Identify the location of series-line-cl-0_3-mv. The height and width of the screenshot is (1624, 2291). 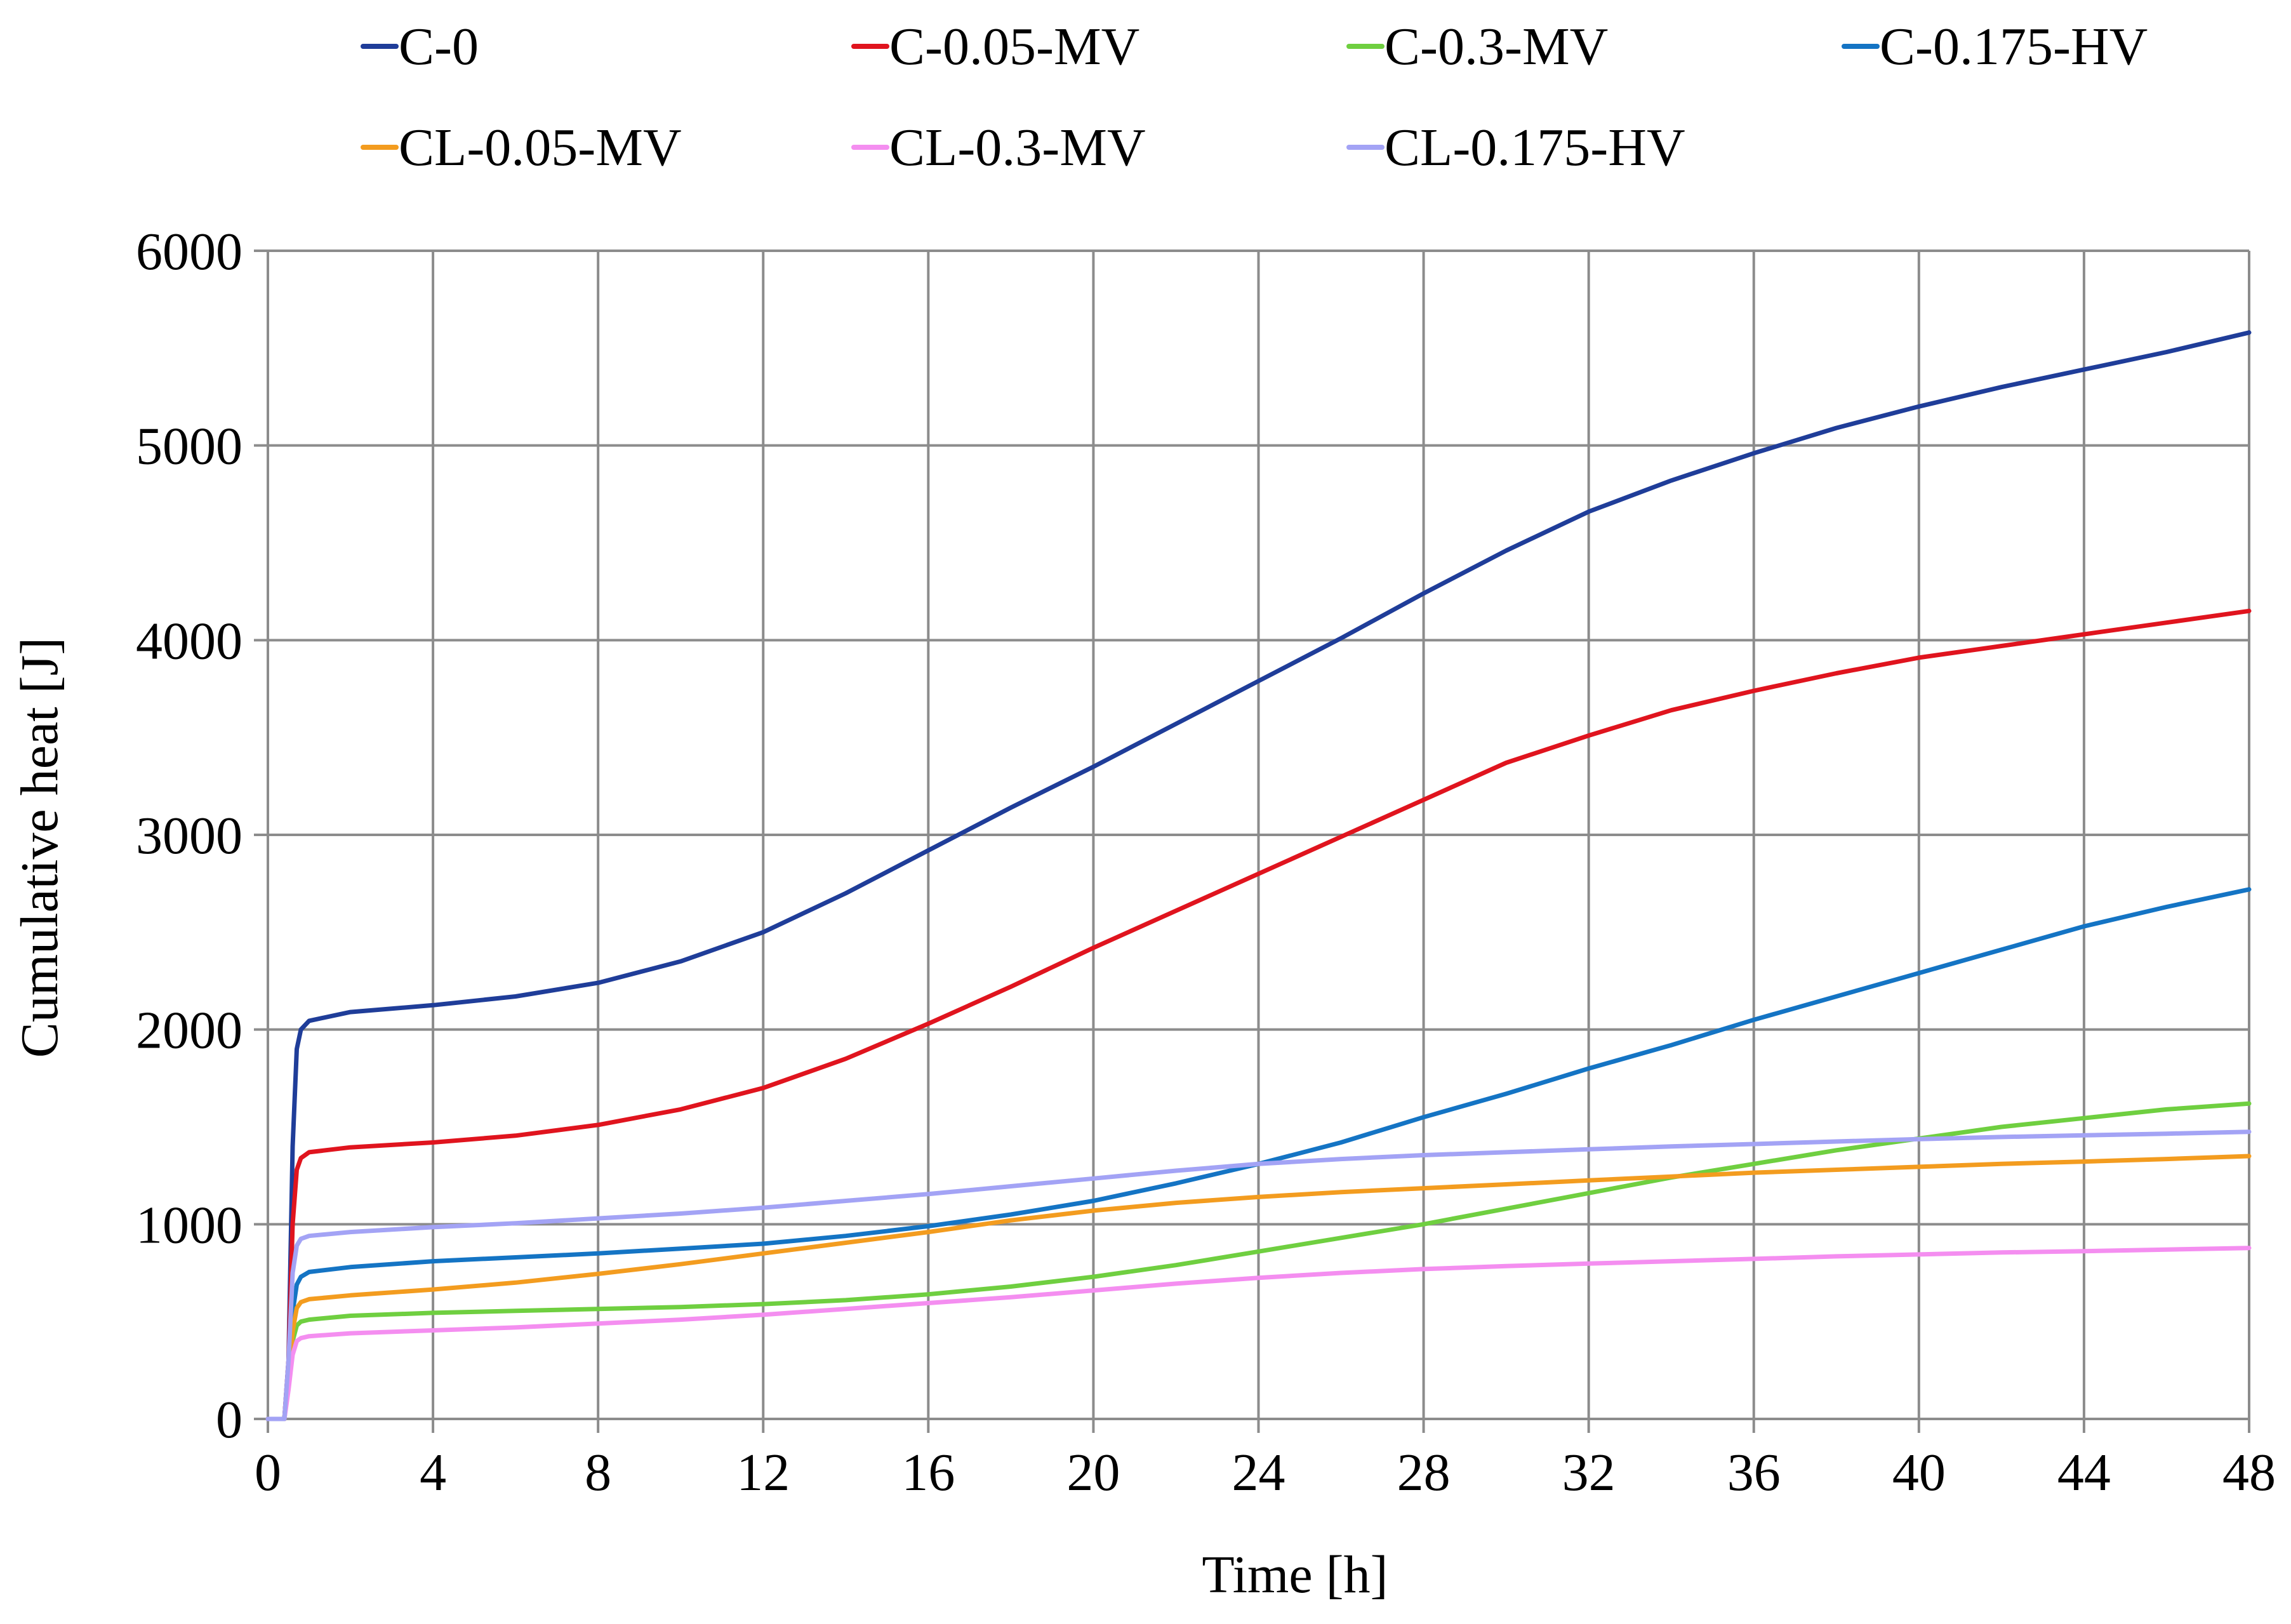
(1258, 1333).